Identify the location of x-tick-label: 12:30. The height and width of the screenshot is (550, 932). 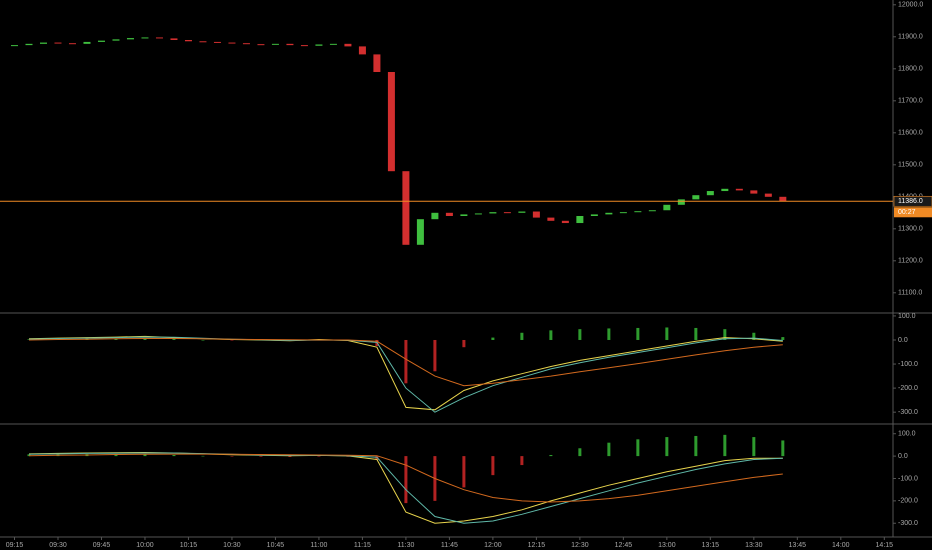
(580, 545).